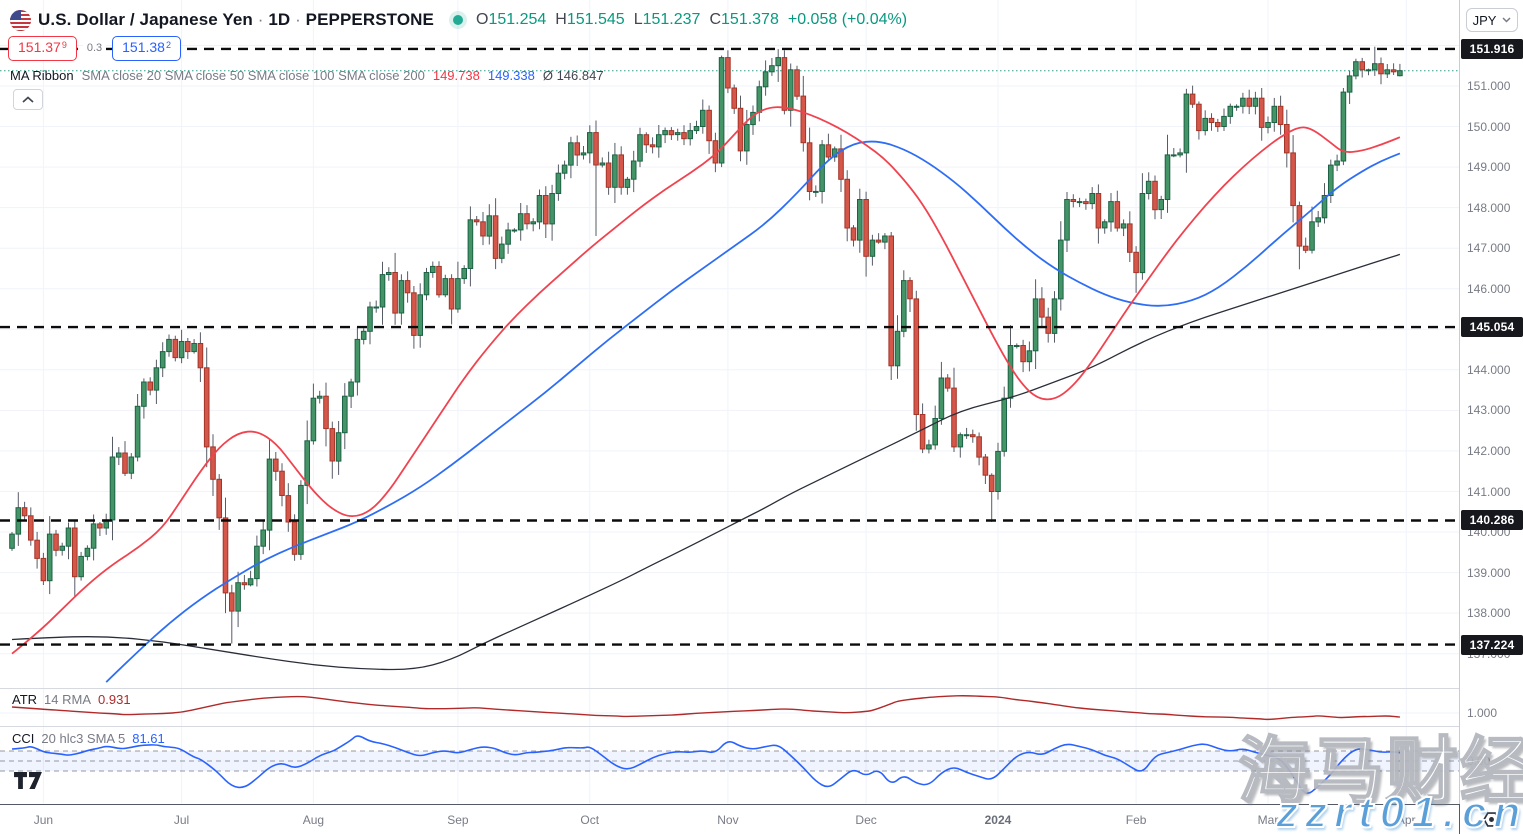 Image resolution: width=1523 pixels, height=834 pixels. Describe the element at coordinates (146, 48) in the screenshot. I see `ask-price-badge: 151.38 2` at that location.